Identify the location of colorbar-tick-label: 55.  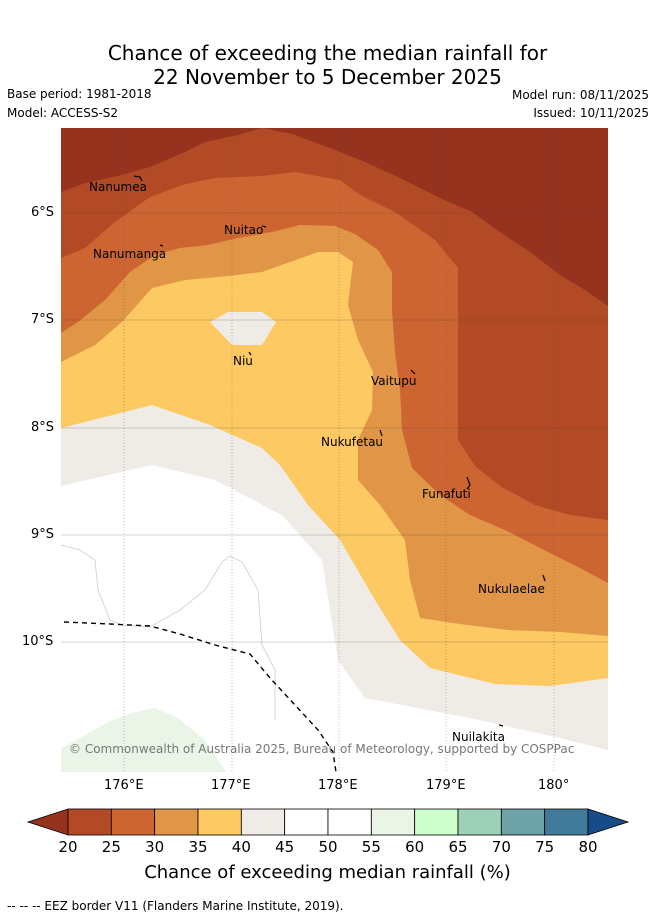
(371, 847).